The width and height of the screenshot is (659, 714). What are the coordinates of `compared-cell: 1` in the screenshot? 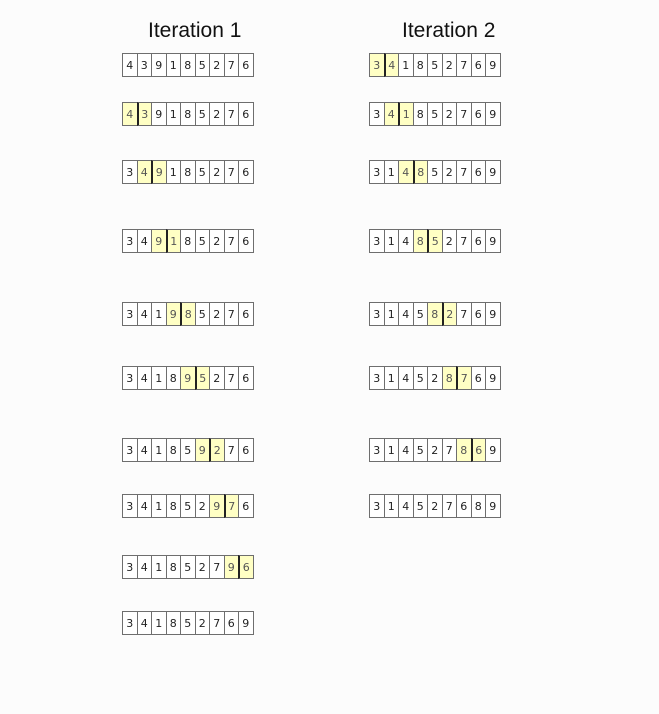 It's located at (173, 241).